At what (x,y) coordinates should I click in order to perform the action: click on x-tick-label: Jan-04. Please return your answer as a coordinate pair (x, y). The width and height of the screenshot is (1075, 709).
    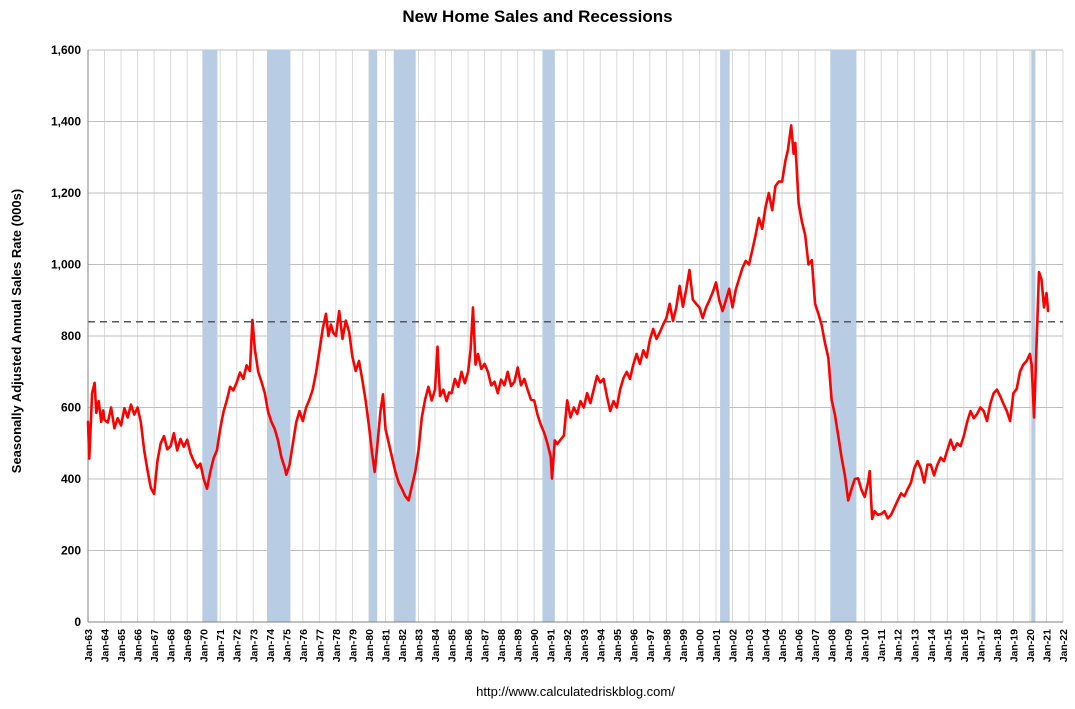
    Looking at the image, I should click on (767, 645).